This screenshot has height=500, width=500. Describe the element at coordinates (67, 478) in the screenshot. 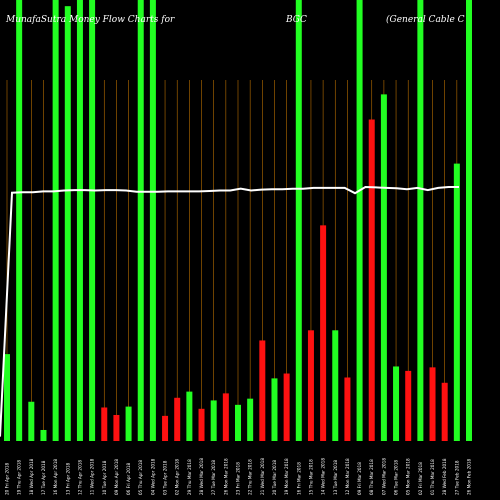

I see `x-tick-label: 13 Fri Apr 2018` at that location.